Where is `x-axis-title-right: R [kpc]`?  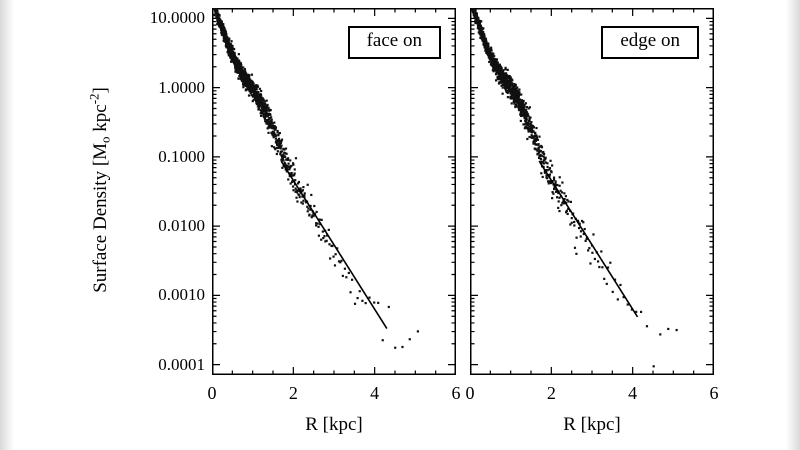
x-axis-title-right: R [kpc] is located at coordinates (592, 424).